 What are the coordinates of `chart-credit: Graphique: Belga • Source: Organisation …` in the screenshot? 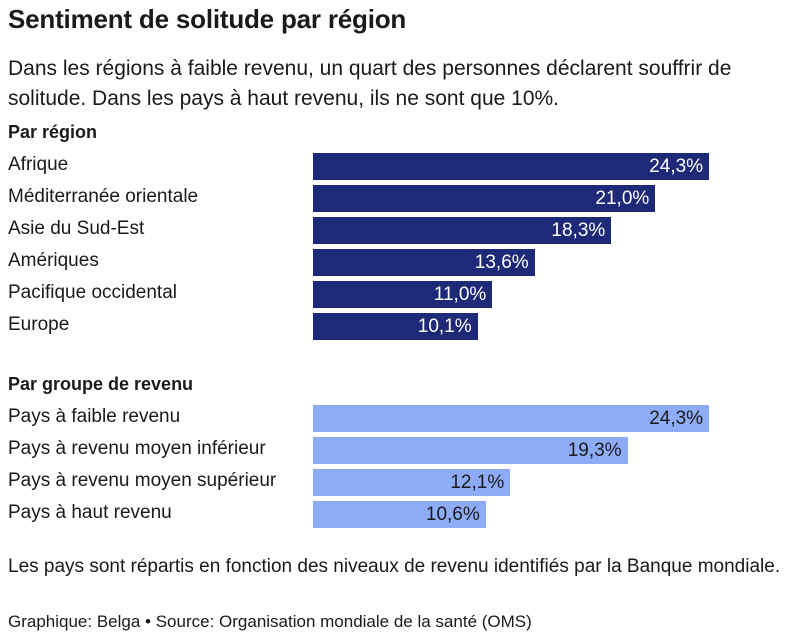 It's located at (270, 621).